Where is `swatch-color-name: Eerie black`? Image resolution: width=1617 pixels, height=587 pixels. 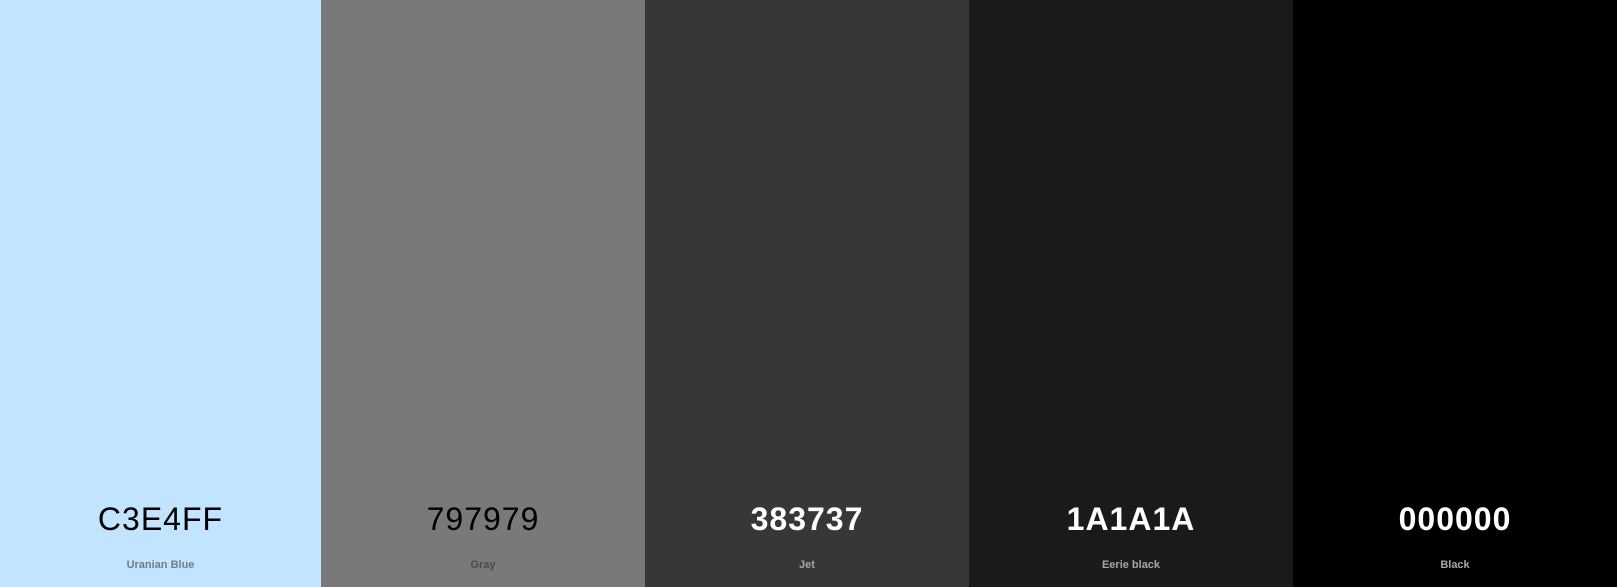
swatch-color-name: Eerie black is located at coordinates (1131, 565).